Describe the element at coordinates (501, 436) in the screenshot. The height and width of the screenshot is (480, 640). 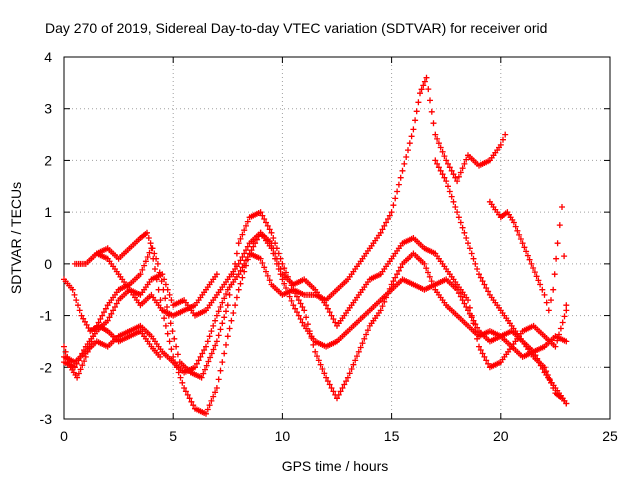
I see `x-tick-label: 20` at that location.